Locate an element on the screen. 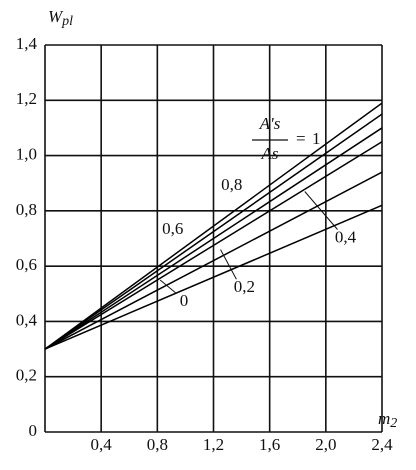 This screenshot has height=470, width=416. y-tick-label: 0,4 is located at coordinates (27, 319).